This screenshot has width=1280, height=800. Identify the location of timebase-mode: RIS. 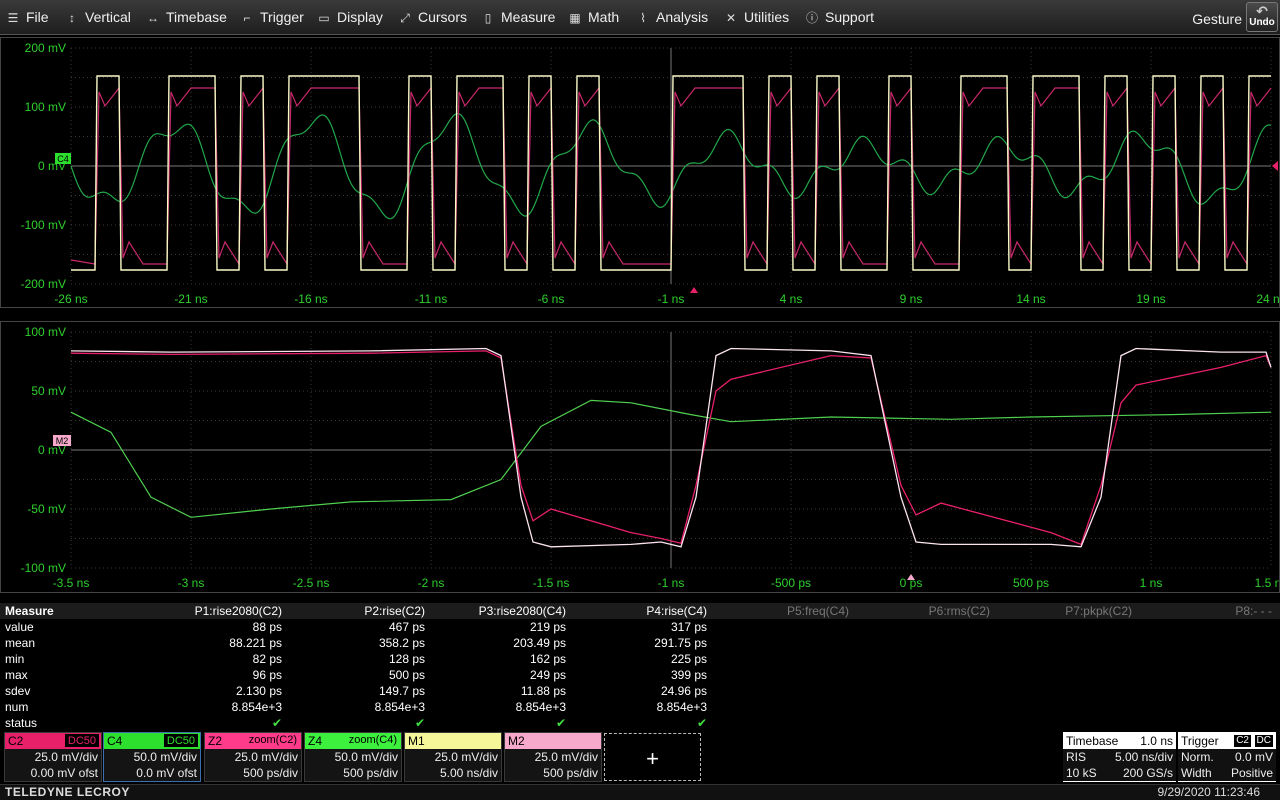
(1076, 757).